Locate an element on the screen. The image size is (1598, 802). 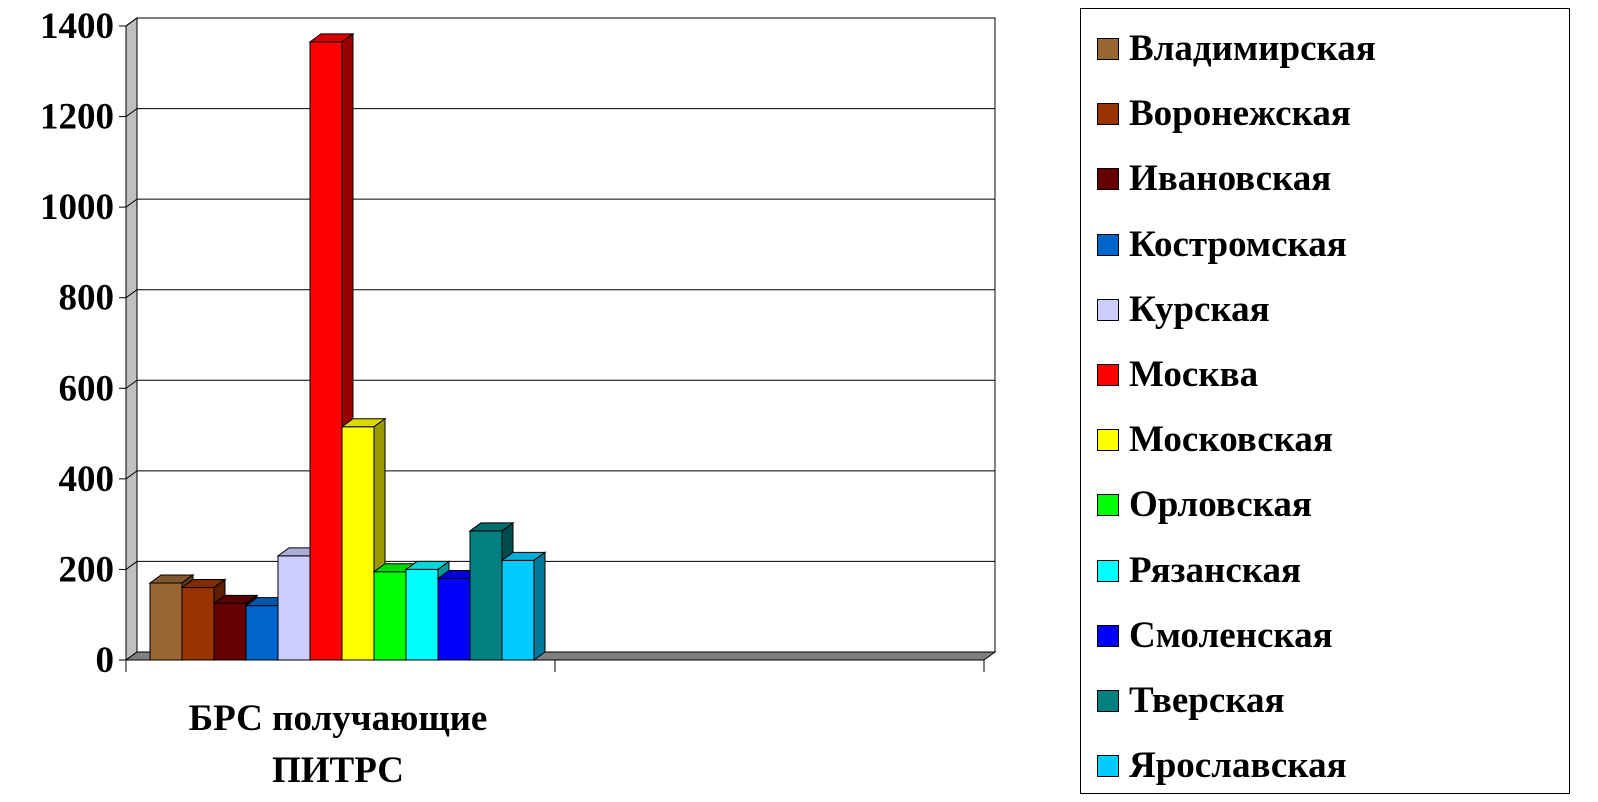
x-category-label-line-1: БРС получающие is located at coordinates (338, 718).